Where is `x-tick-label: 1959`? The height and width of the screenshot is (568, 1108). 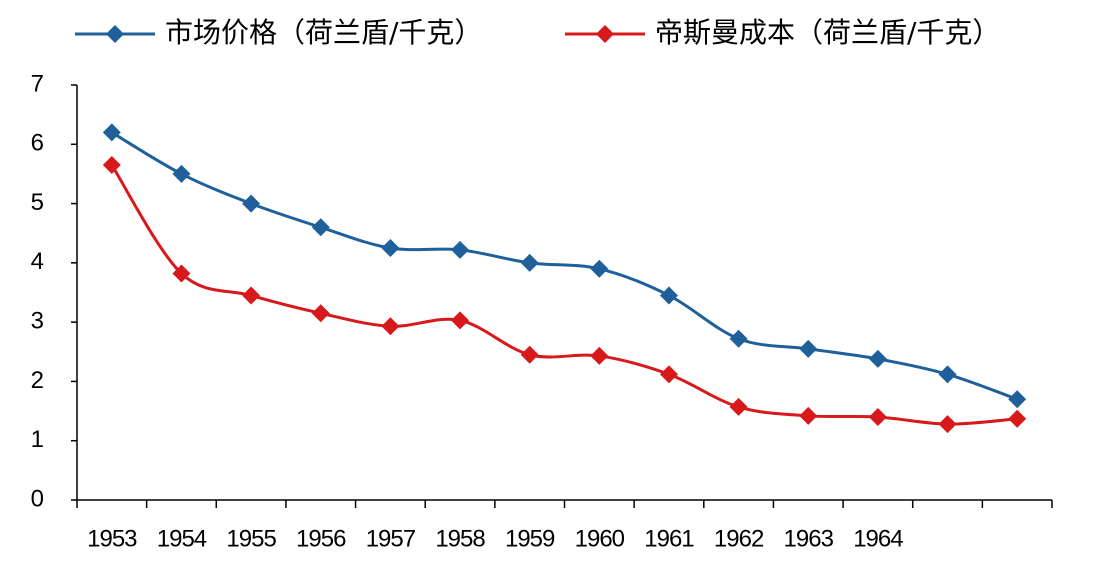
x-tick-label: 1959 is located at coordinates (530, 538).